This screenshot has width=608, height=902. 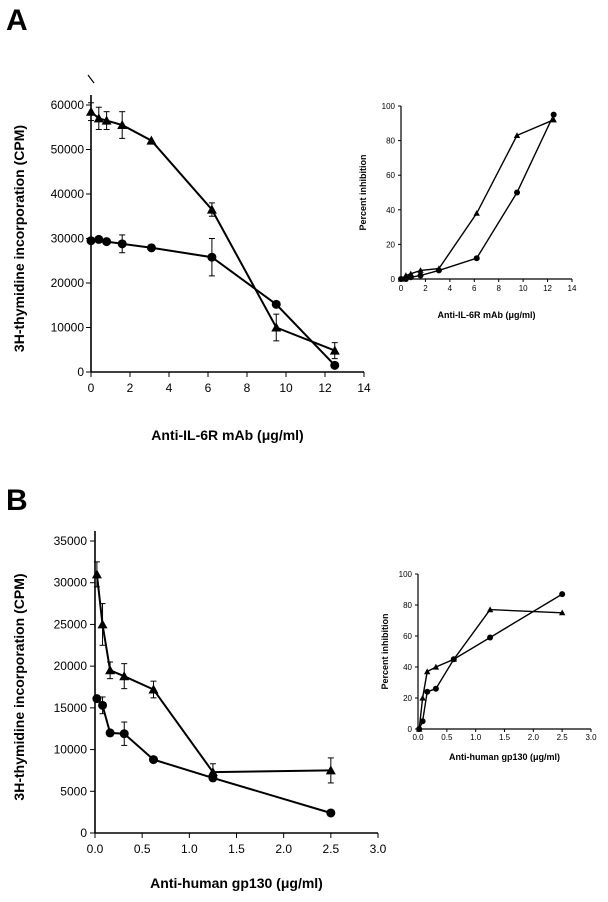 I want to click on x-axis-title: Anti-IL-6R mAb (μg/ml), so click(x=227, y=435).